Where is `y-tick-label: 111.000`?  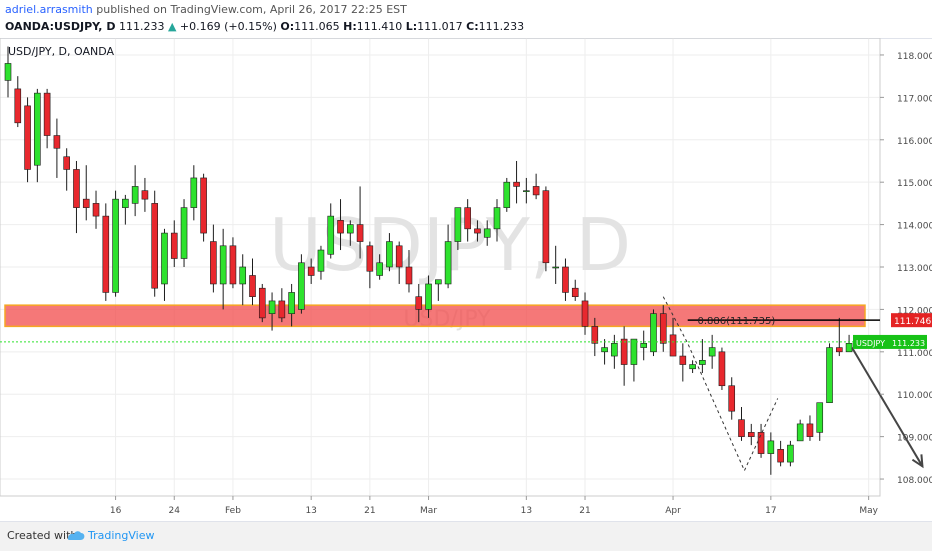
y-tick-label: 111.000 is located at coordinates (914, 354).